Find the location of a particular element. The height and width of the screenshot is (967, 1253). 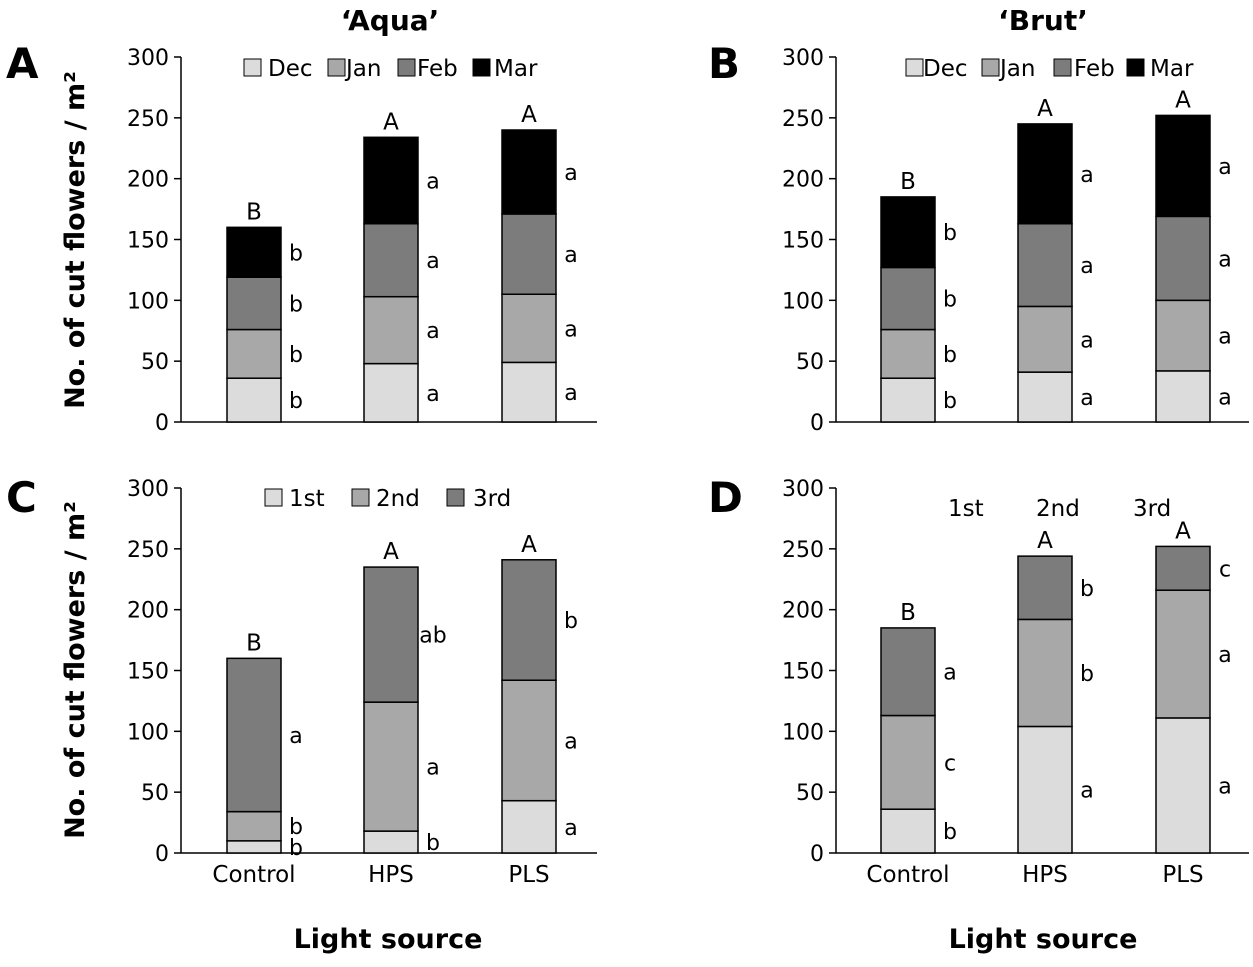

y-tick-label-c: 0 is located at coordinates (162, 854).